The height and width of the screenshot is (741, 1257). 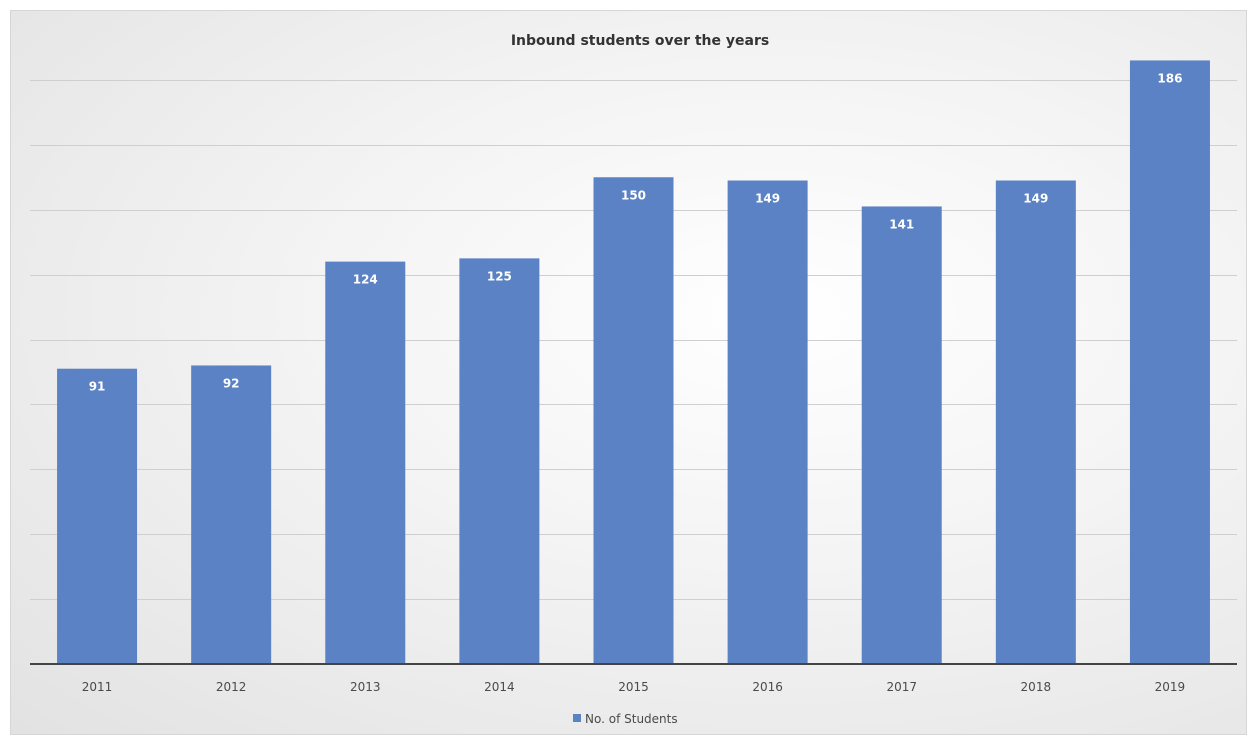 What do you see at coordinates (901, 224) in the screenshot?
I see `data-label-2017: 141` at bounding box center [901, 224].